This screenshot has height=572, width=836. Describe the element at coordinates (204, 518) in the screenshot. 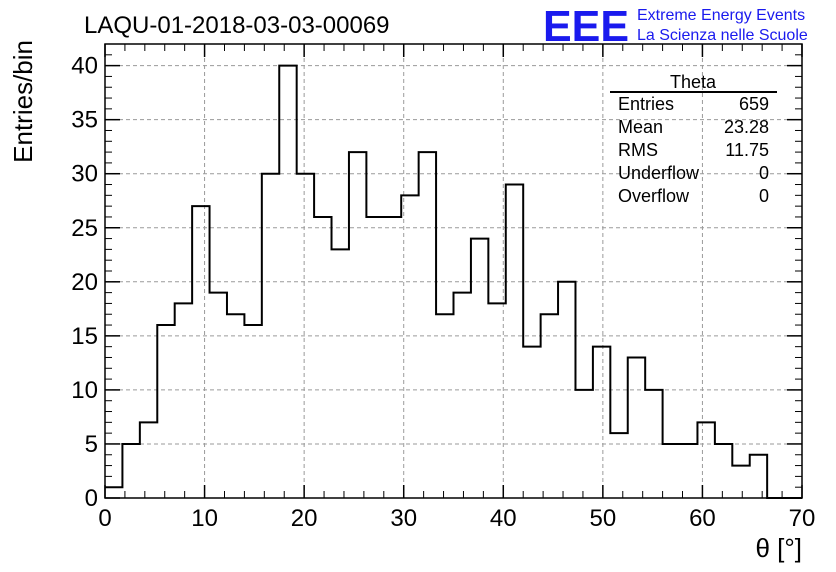

I see `x-tick-label: 10` at that location.